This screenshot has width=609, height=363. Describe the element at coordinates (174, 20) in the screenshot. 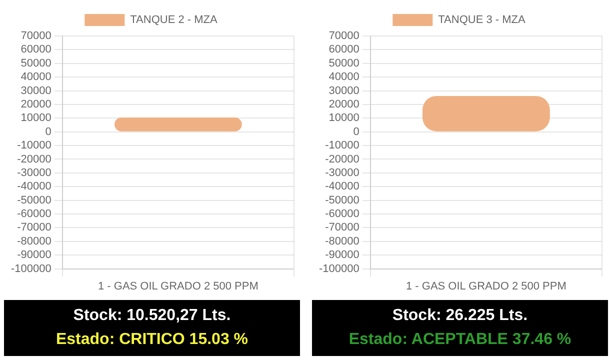

I see `legend-label: TANQUE 2 - MZA` at that location.